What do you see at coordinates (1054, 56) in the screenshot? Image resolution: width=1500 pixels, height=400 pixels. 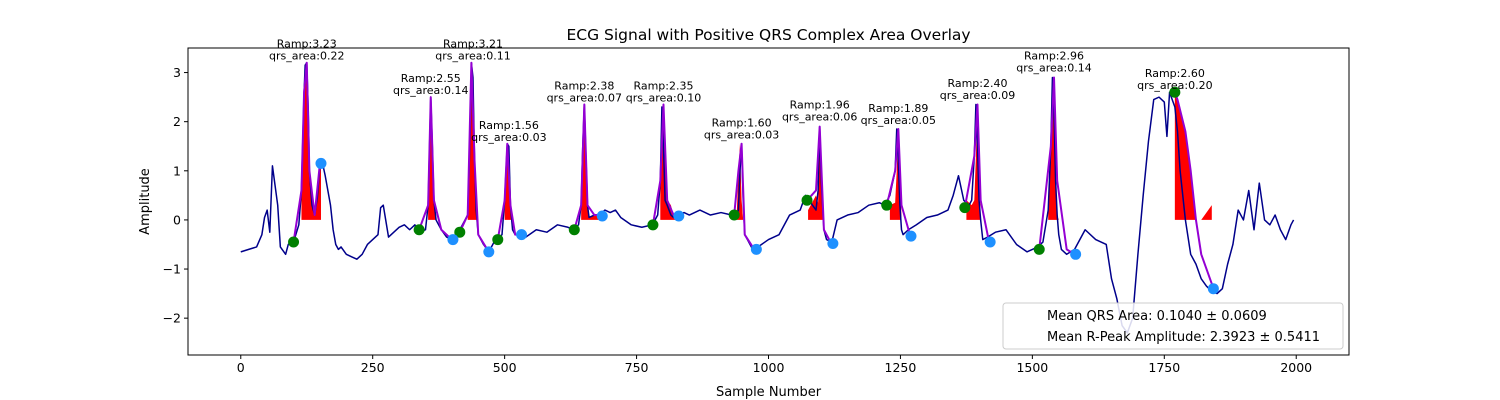 I see `annotation-ramp-11: Ramp:2.96` at bounding box center [1054, 56].